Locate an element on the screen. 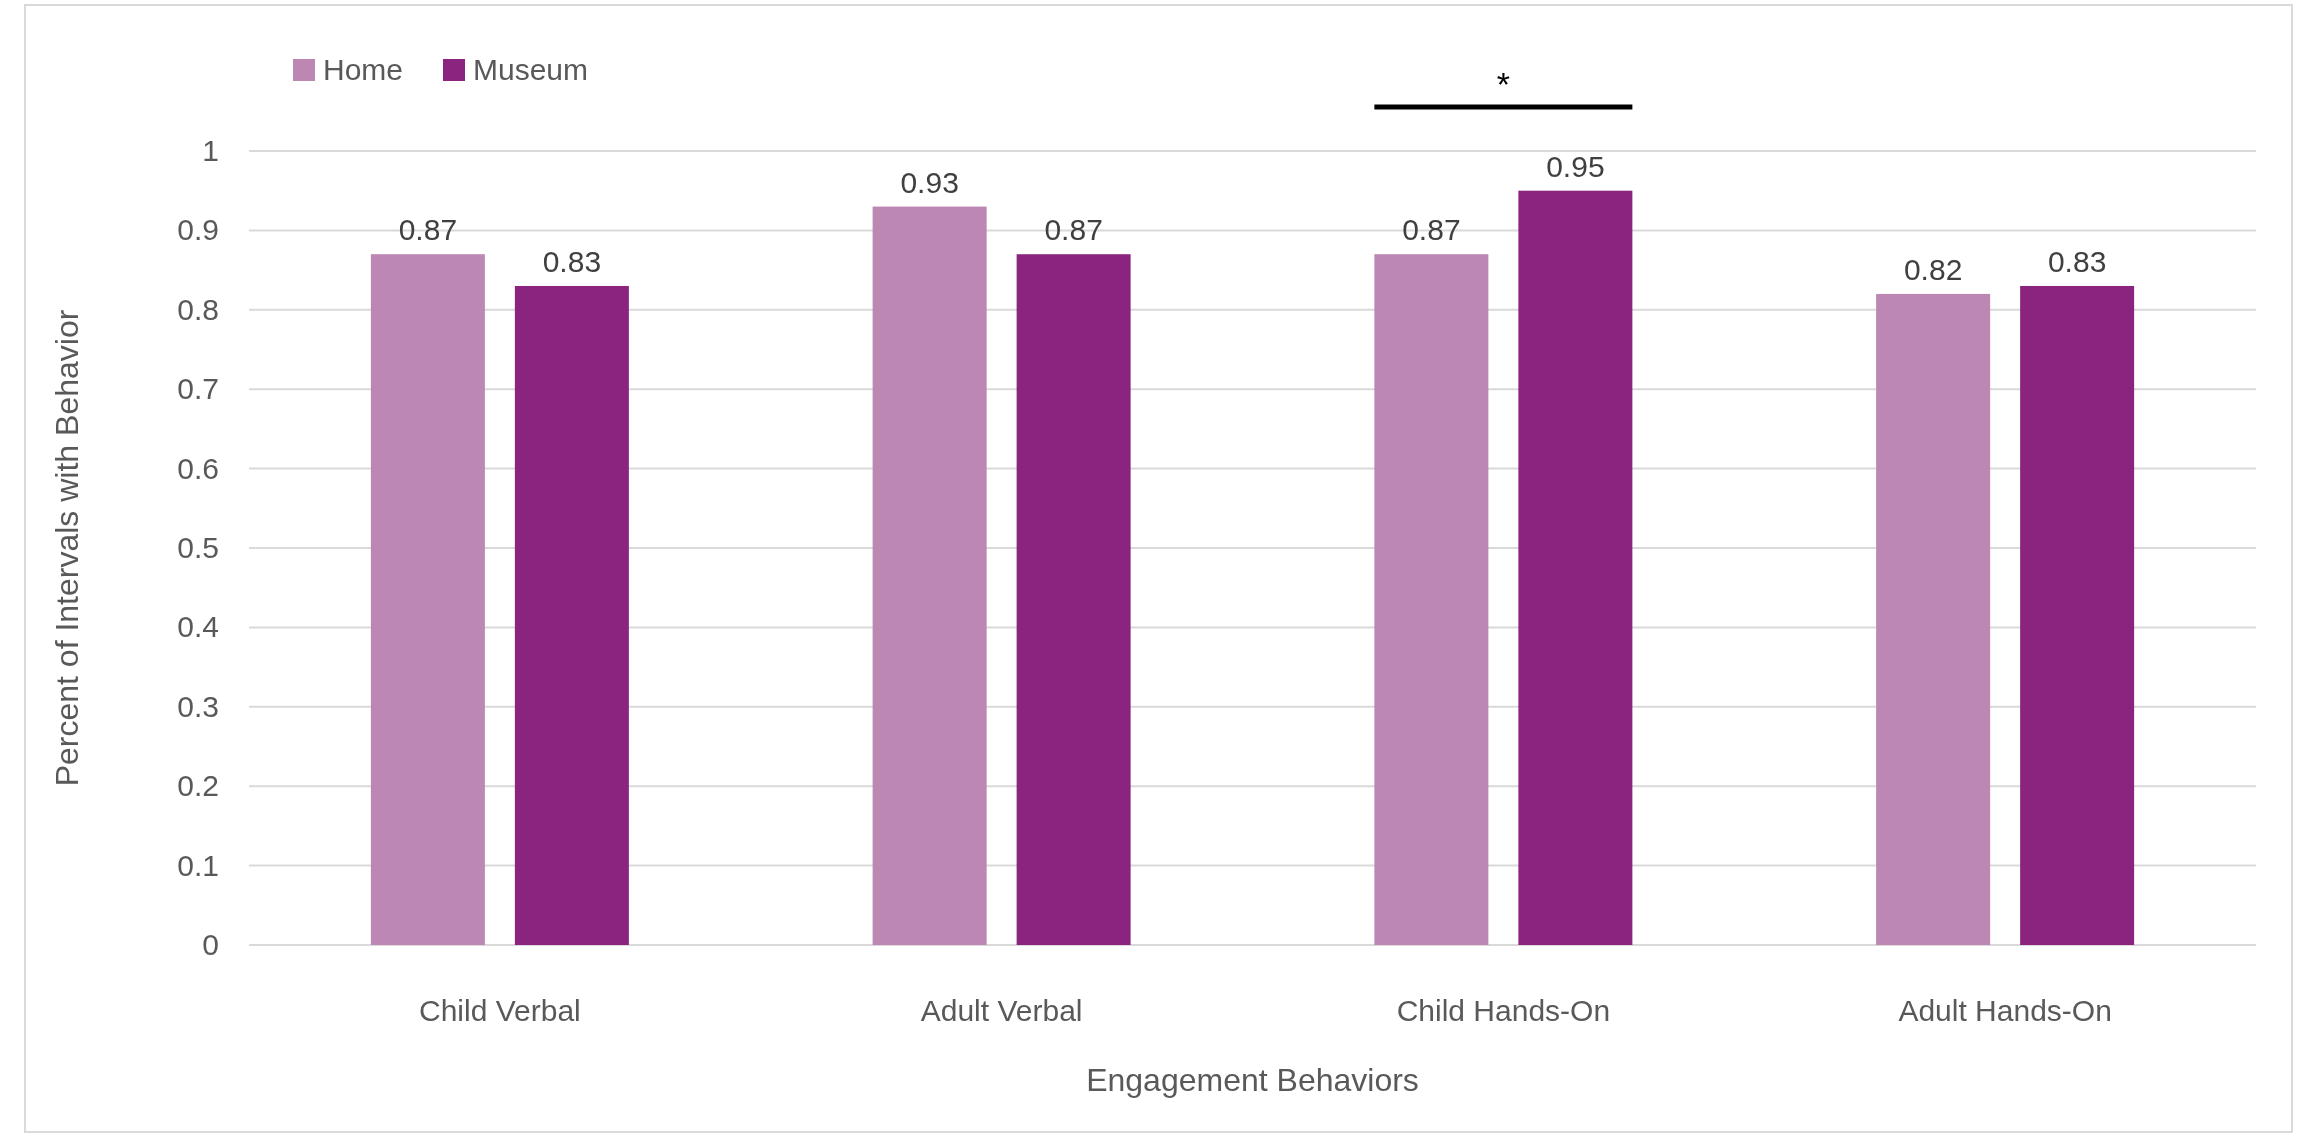  y-tick-label: 0.8 is located at coordinates (198, 309).